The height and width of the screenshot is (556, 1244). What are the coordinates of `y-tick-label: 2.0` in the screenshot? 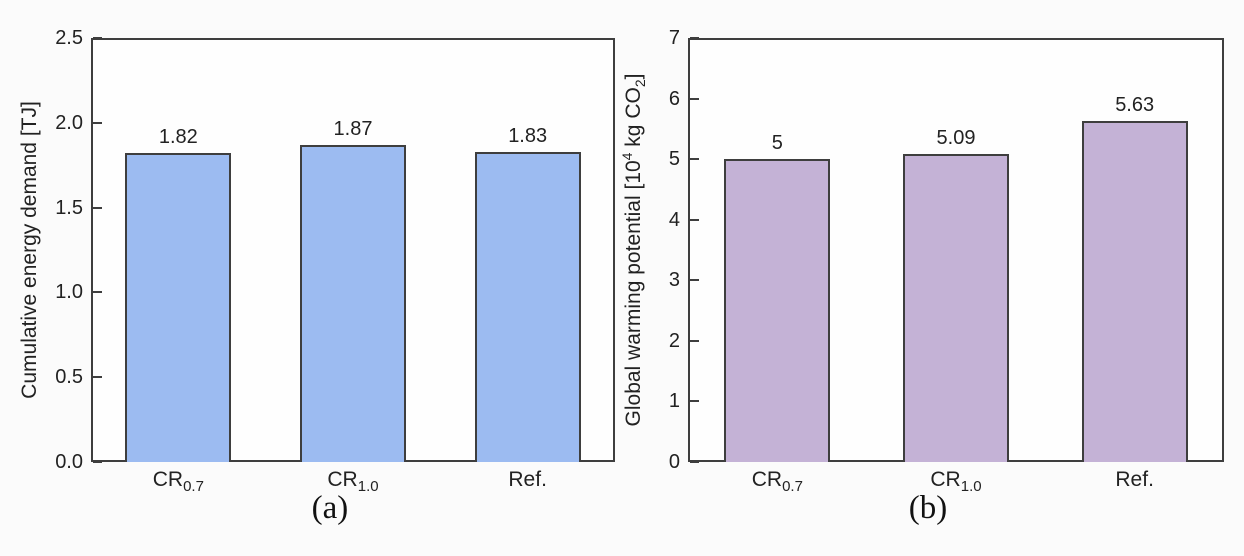 It's located at (69, 122).